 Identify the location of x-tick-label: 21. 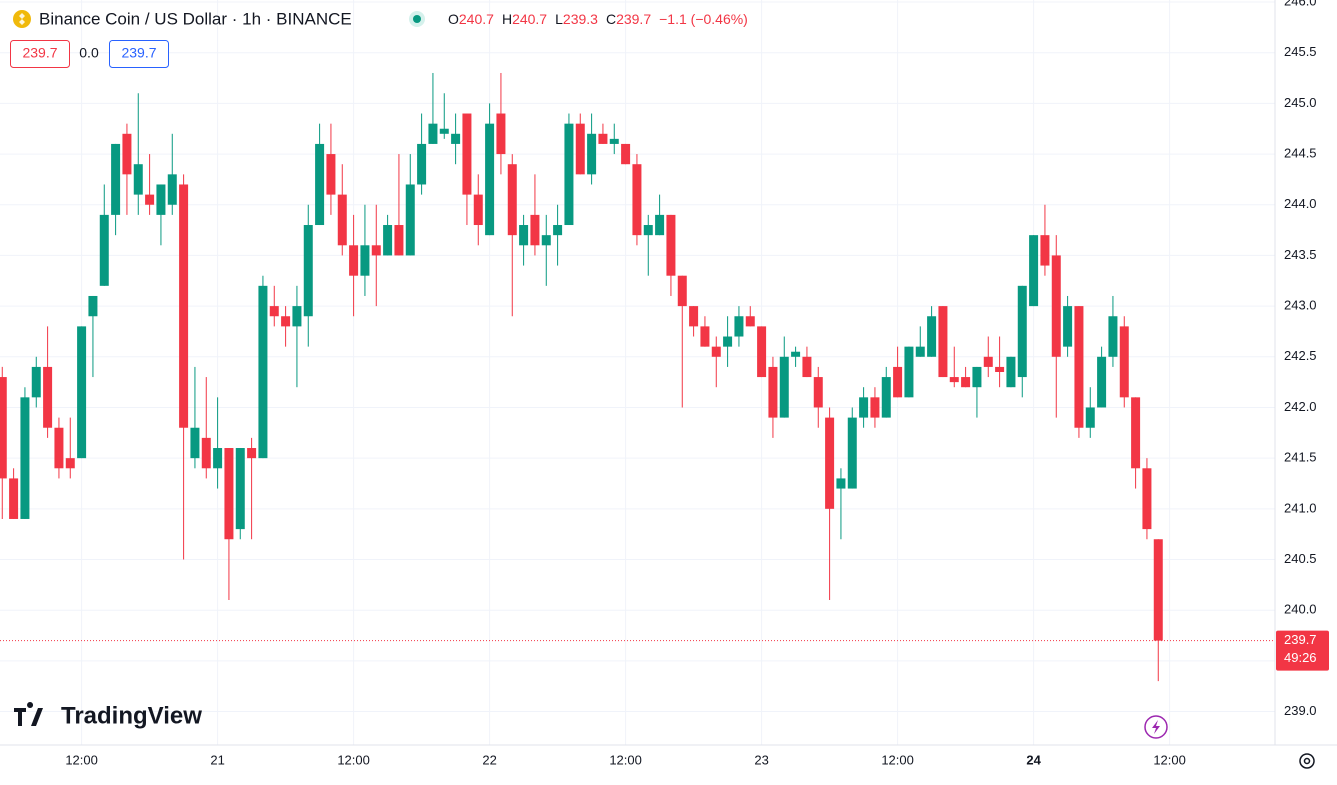
(217, 759).